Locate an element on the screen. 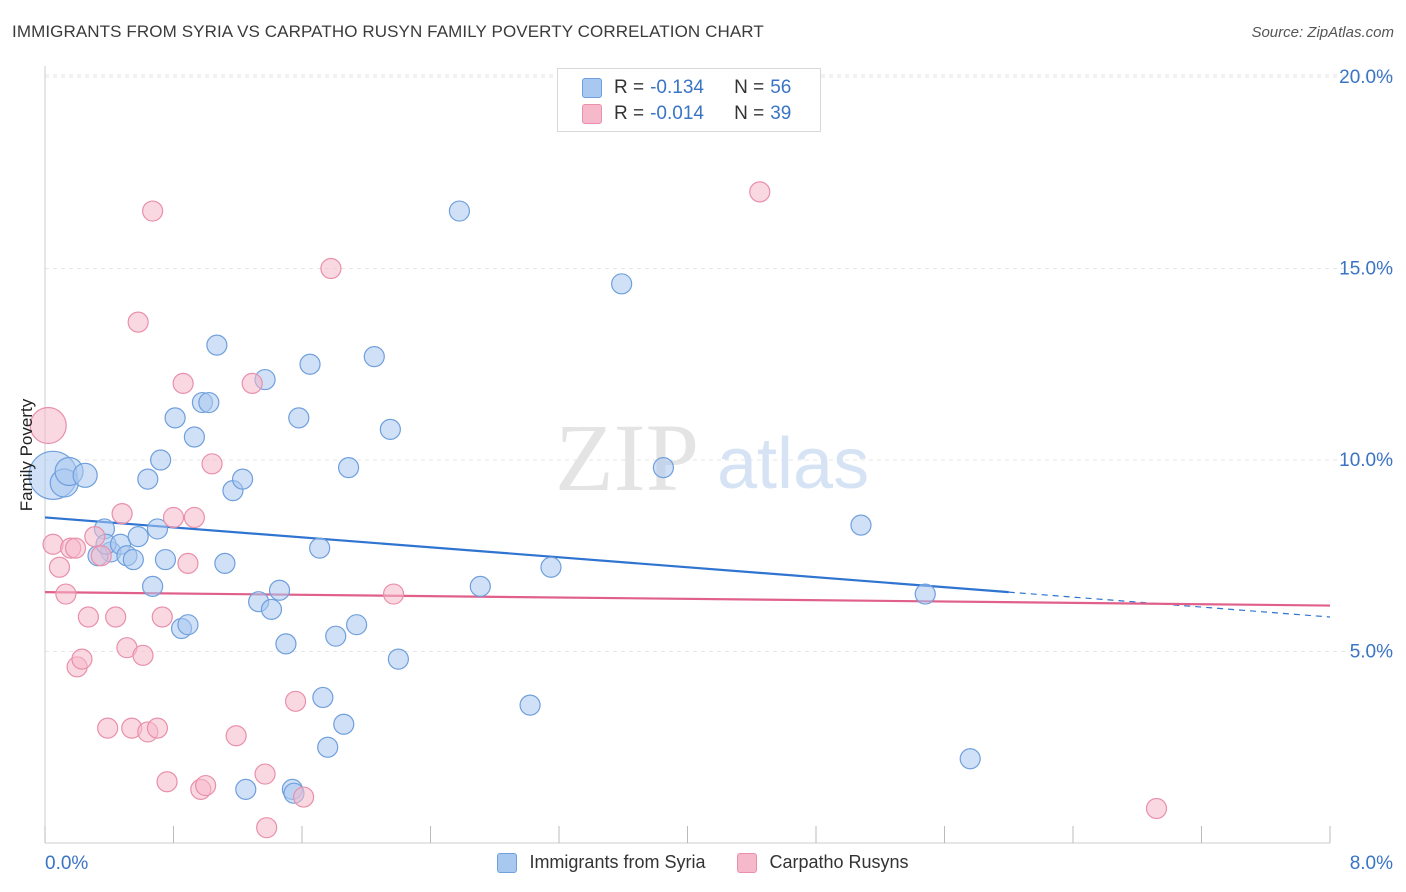  legend-row-rusyn: R = -0.014 N = 39 is located at coordinates (686, 114).